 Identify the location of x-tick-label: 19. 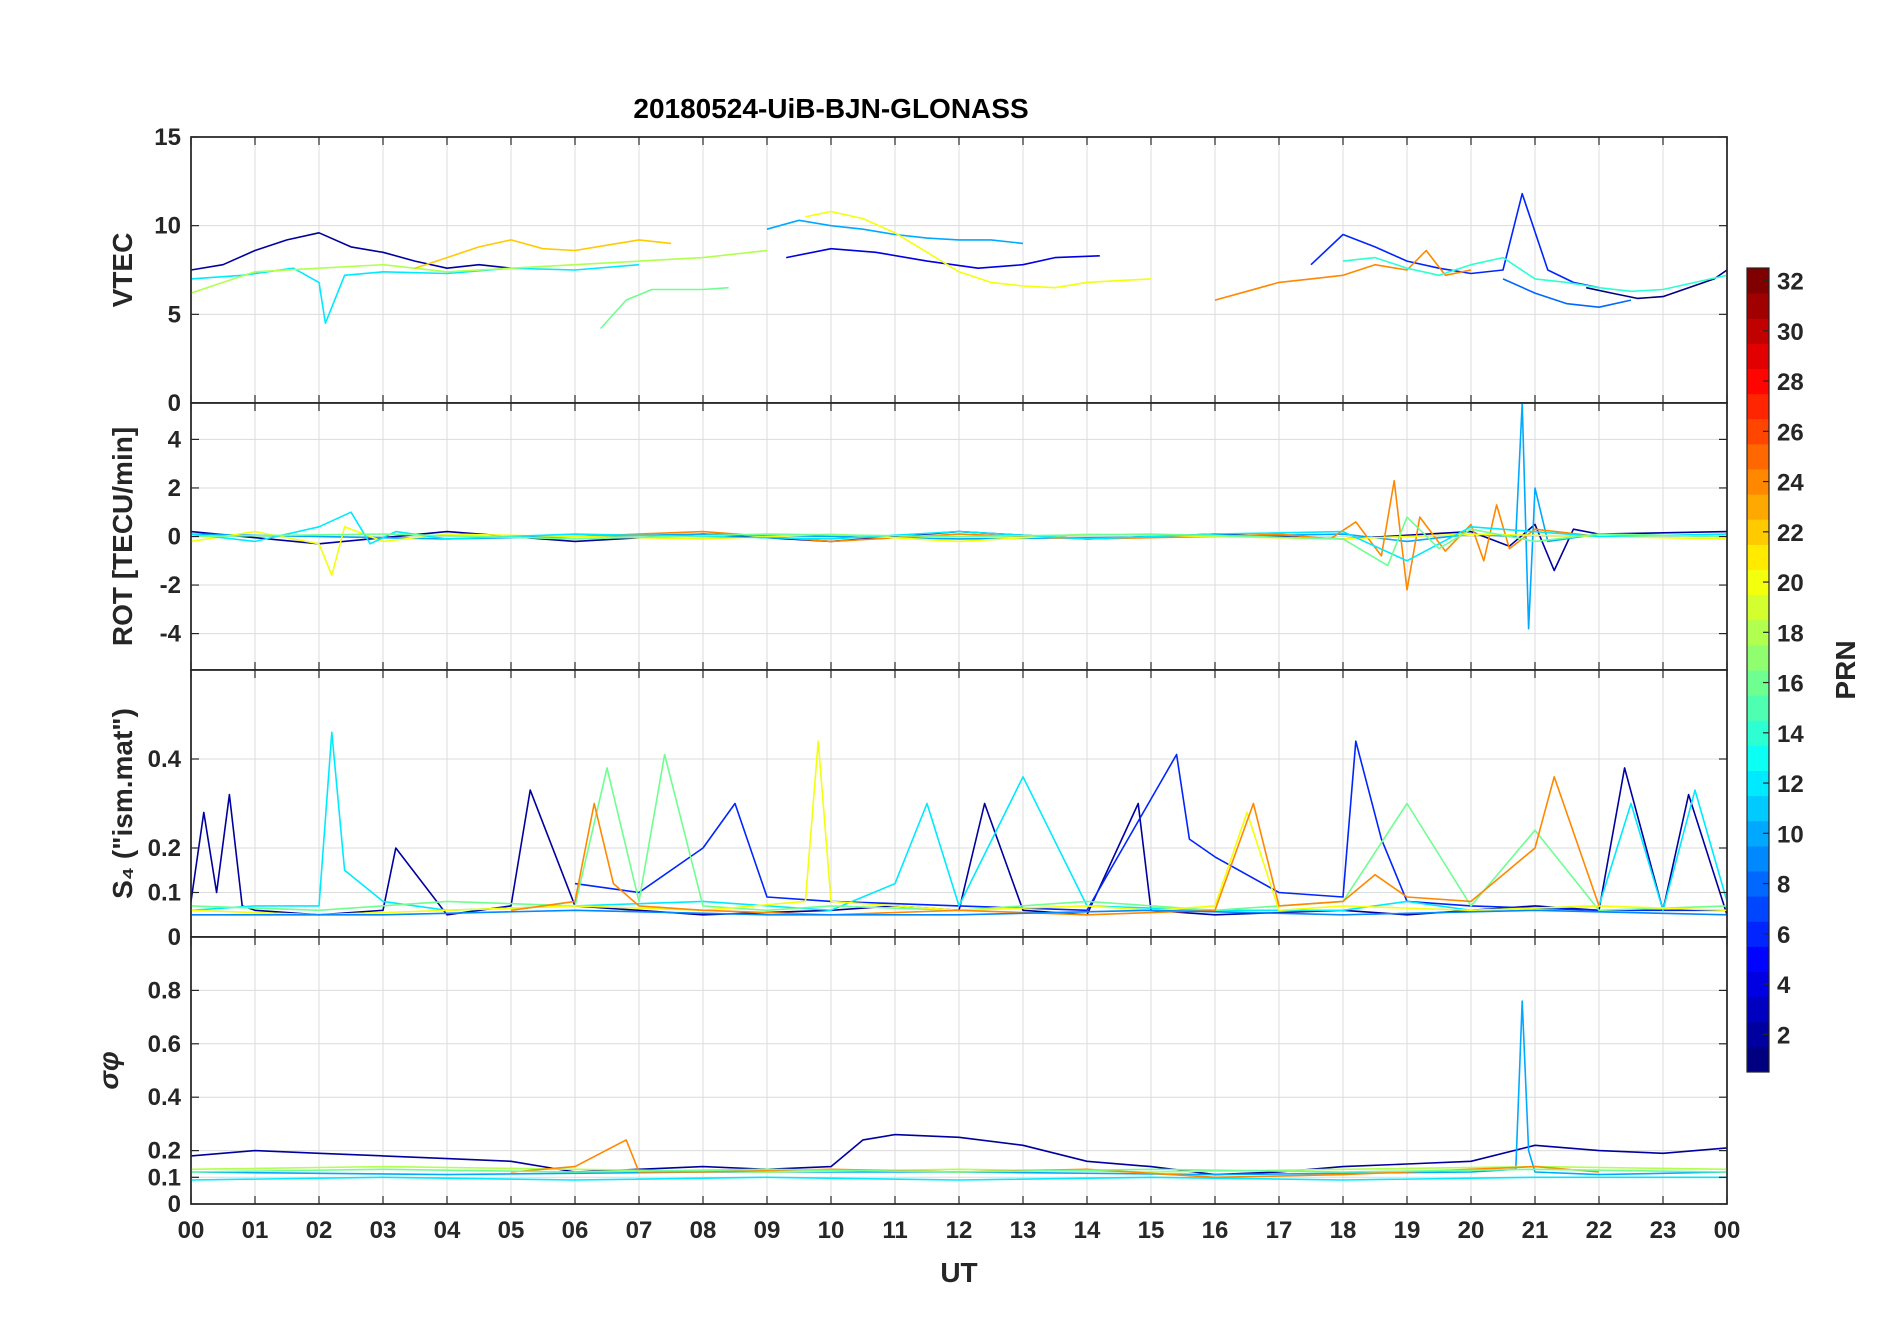
(1407, 1230).